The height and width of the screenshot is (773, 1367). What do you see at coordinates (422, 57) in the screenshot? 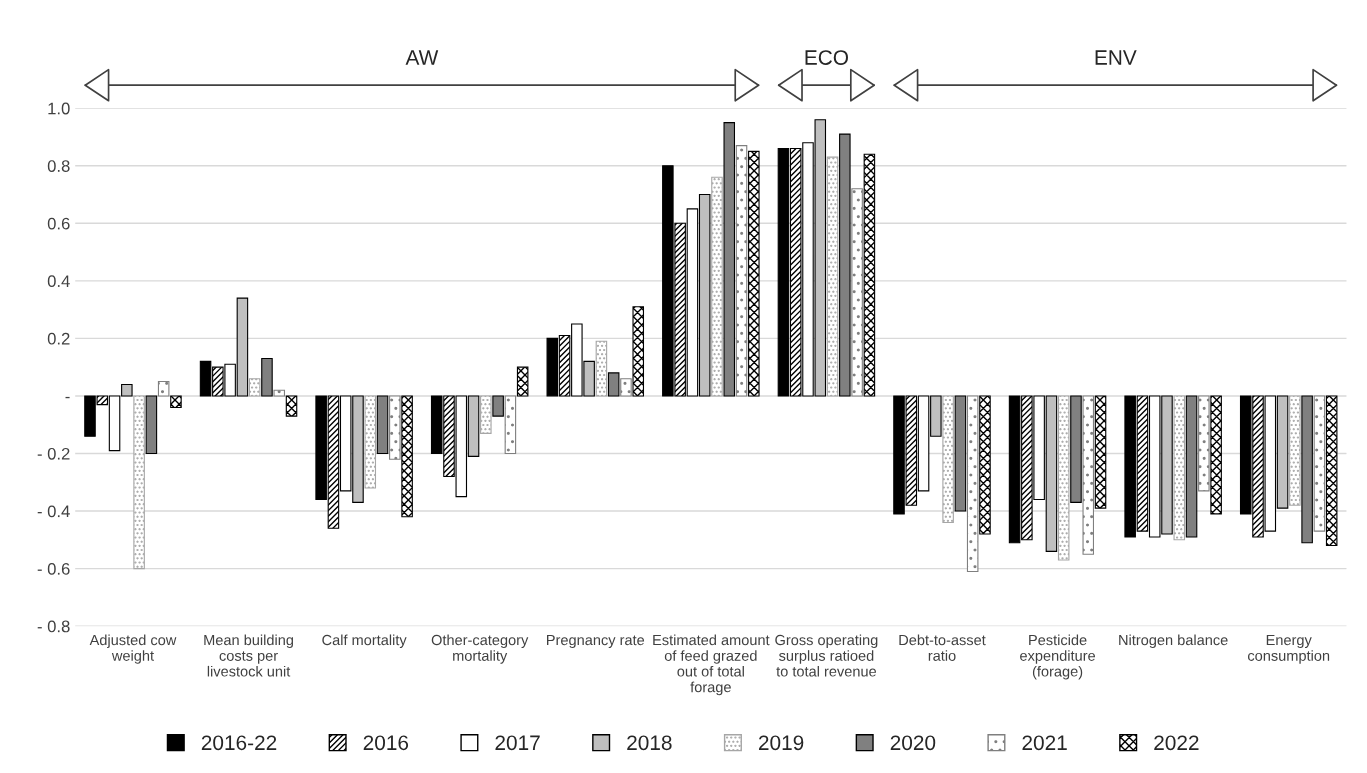
I see `text: AW` at bounding box center [422, 57].